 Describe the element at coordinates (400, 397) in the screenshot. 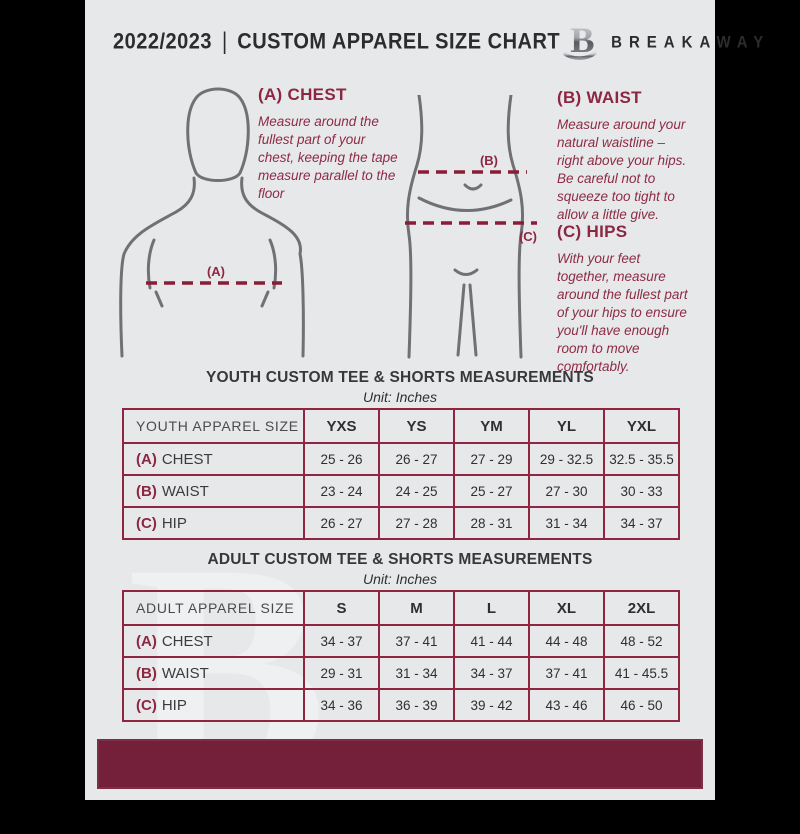

I see `youth-table-unit: Unit: Inches` at that location.